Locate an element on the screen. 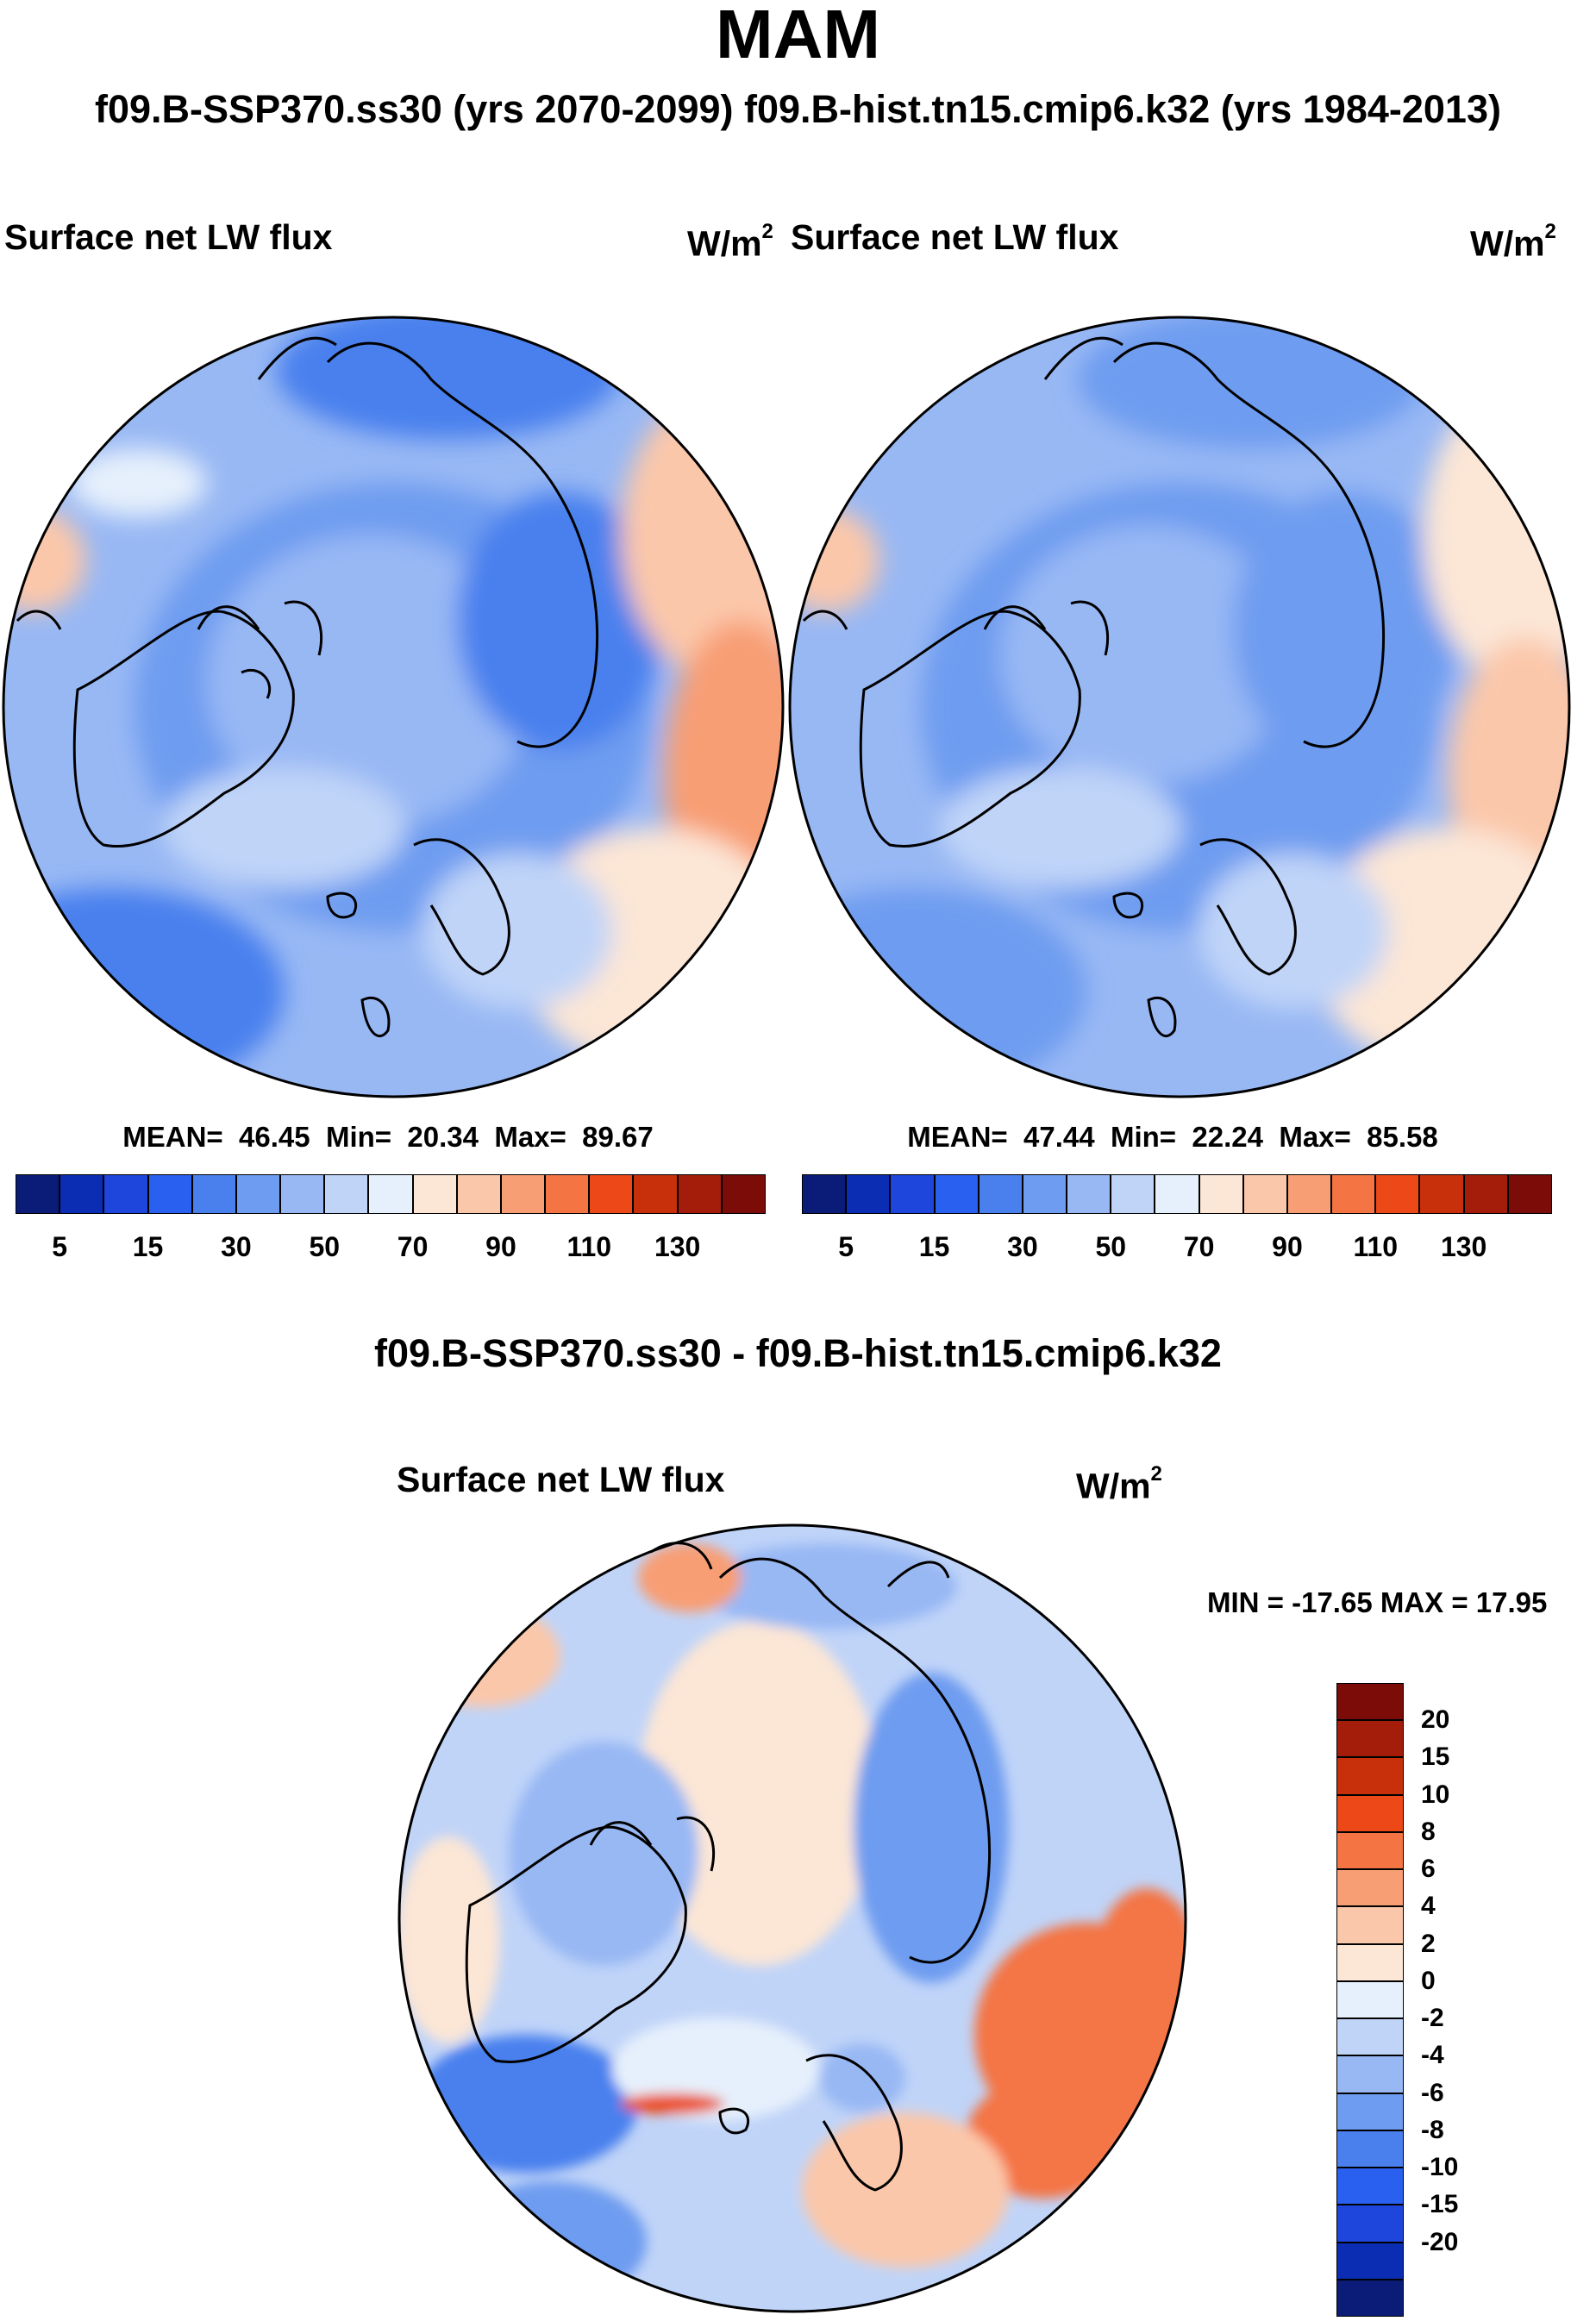 The width and height of the screenshot is (1596, 2321). right-colorbar-ticks: 5 15 30 50 70 90 110 130 is located at coordinates (1179, 1248).